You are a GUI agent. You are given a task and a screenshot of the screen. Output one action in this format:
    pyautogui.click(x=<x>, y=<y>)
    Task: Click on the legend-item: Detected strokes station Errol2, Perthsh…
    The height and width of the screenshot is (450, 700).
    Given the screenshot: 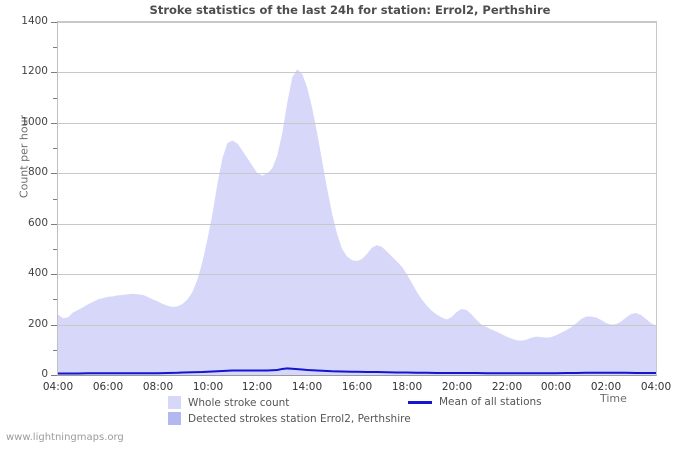 What is the action you would take?
    pyautogui.click(x=289, y=418)
    